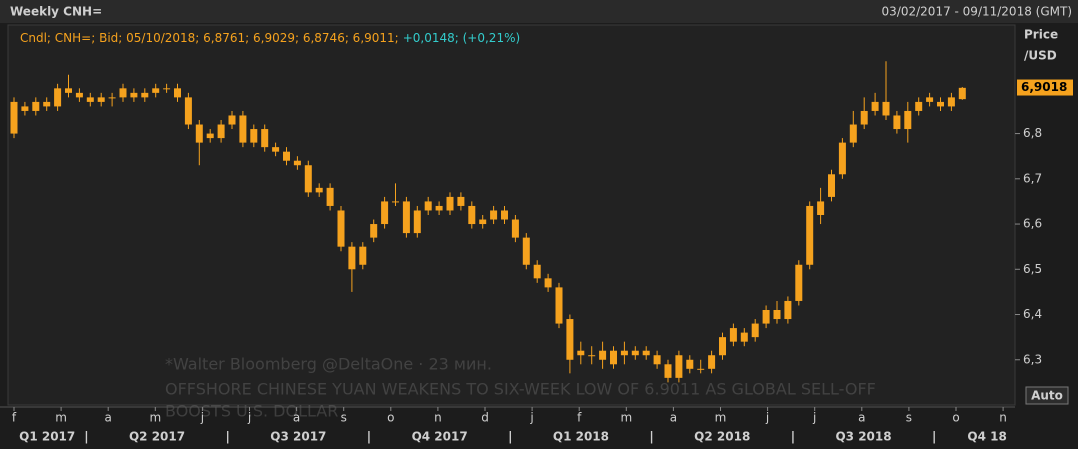  Describe the element at coordinates (1045, 87) in the screenshot. I see `last-price-tag` at that location.